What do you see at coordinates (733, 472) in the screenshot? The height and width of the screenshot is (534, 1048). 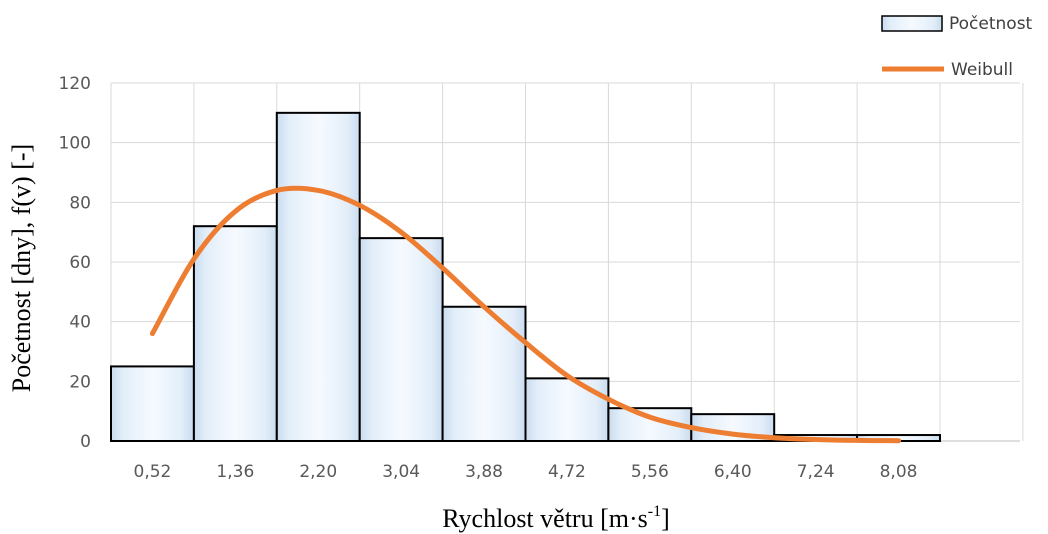 I see `x-tick-label: 6,40` at bounding box center [733, 472].